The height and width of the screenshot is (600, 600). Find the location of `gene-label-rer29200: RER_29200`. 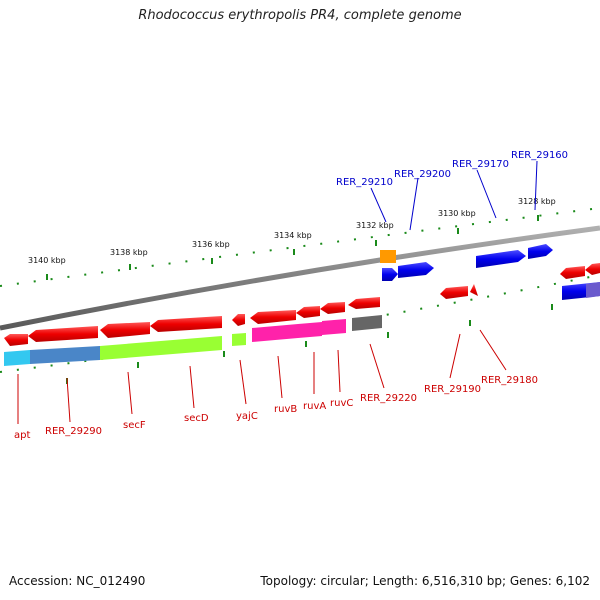

gene-label-rer29200: RER_29200 is located at coordinates (422, 174).